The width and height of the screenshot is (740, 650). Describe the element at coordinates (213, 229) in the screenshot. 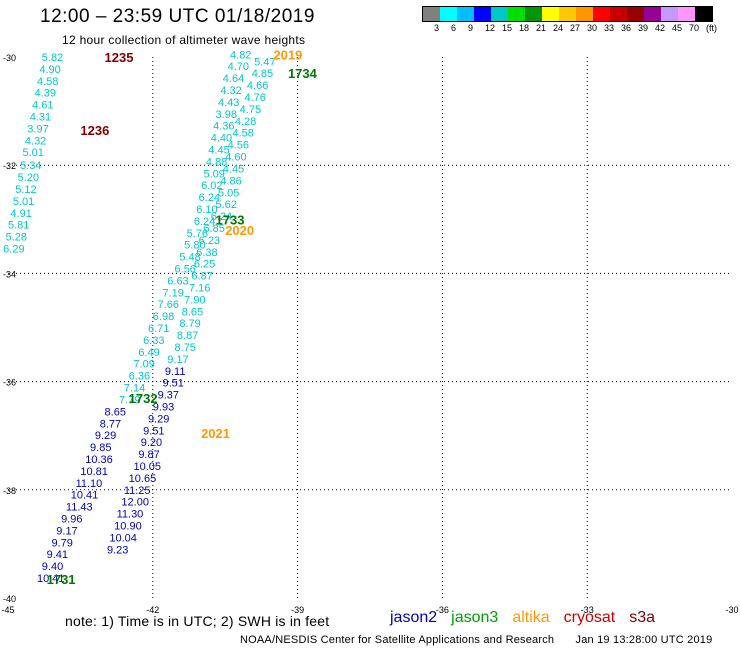

I see `swh-value: 6.85` at that location.